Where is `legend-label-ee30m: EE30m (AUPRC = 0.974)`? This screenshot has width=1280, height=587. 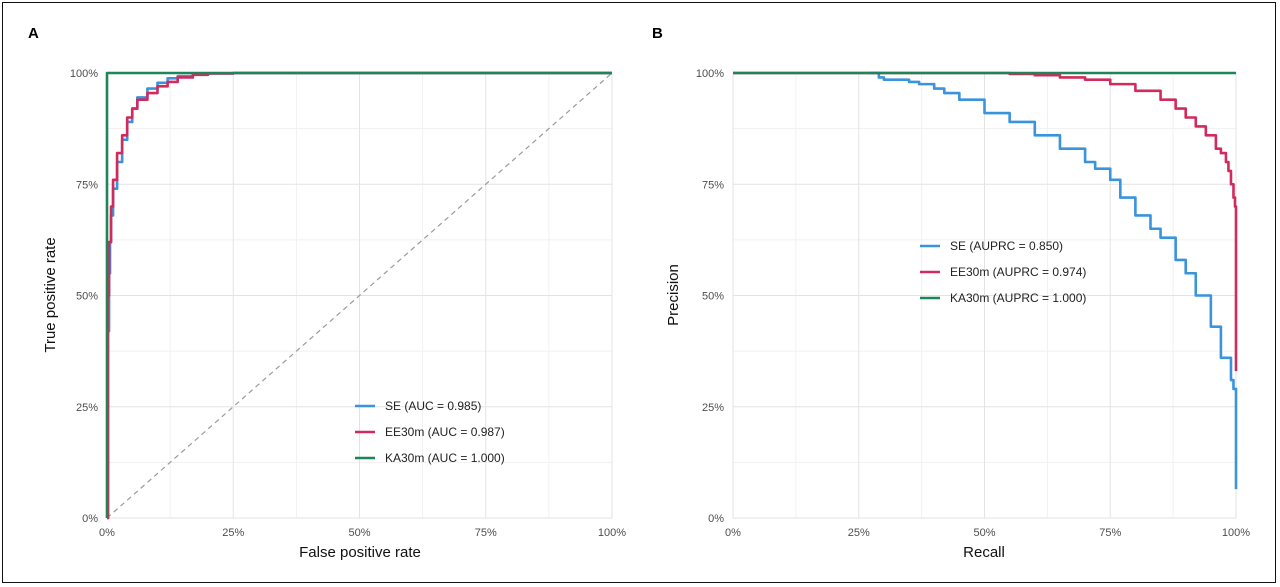 legend-label-ee30m: EE30m (AUPRC = 0.974) is located at coordinates (1018, 272).